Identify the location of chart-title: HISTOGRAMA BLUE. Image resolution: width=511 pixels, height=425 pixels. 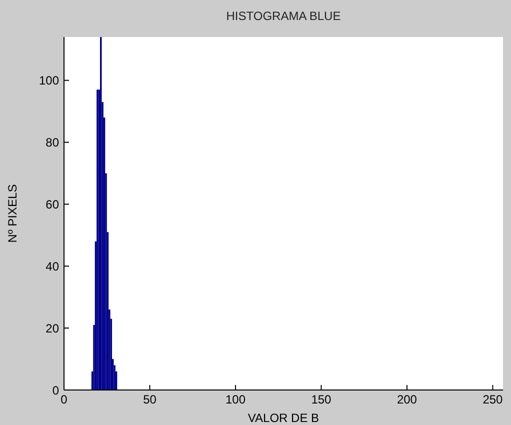
(283, 16).